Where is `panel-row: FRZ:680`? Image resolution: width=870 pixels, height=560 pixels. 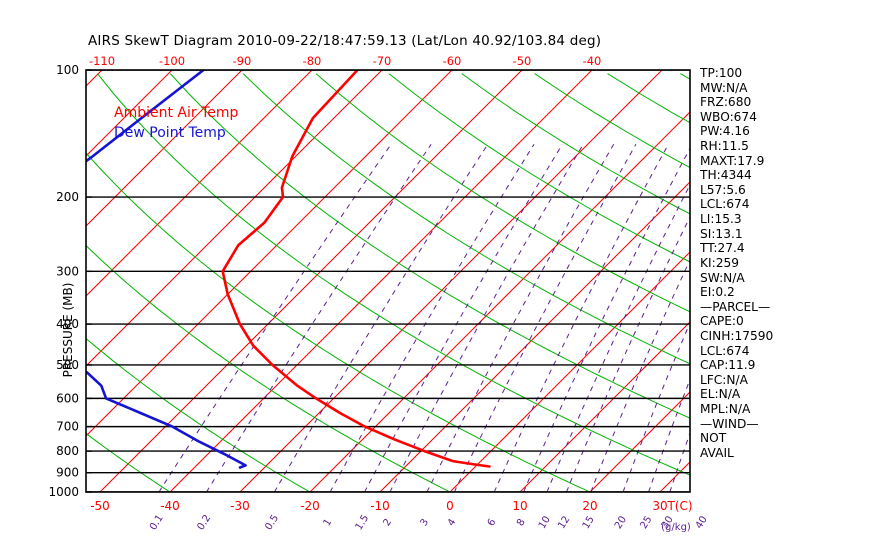 panel-row: FRZ:680 is located at coordinates (726, 102).